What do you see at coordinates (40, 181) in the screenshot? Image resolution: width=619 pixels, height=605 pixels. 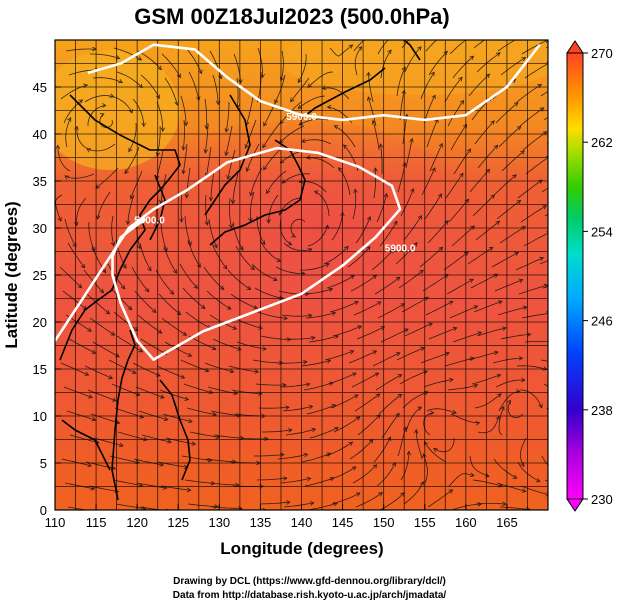 I see `y-tick-label: 35` at bounding box center [40, 181].